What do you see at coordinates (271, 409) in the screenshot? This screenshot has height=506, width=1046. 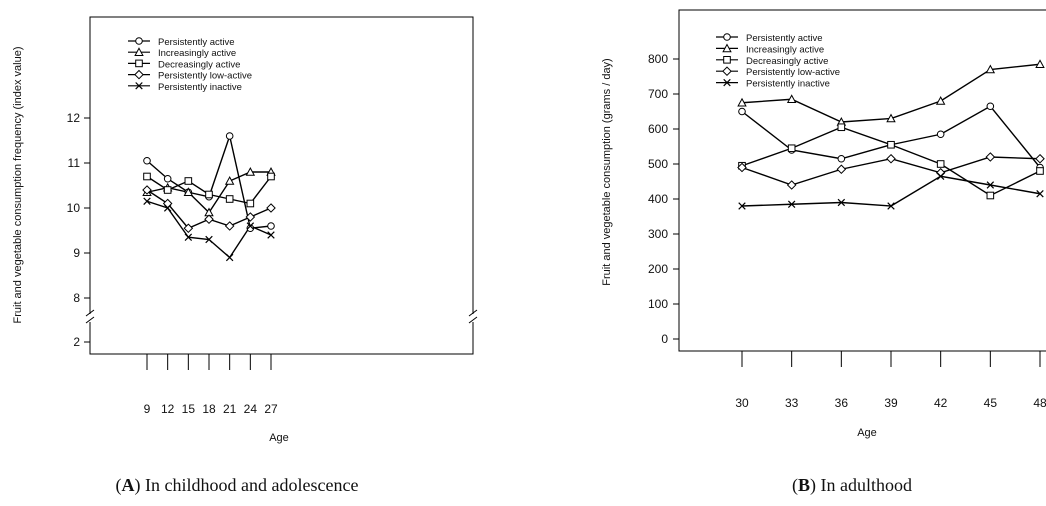 I see `x-tick-label: 27` at bounding box center [271, 409].